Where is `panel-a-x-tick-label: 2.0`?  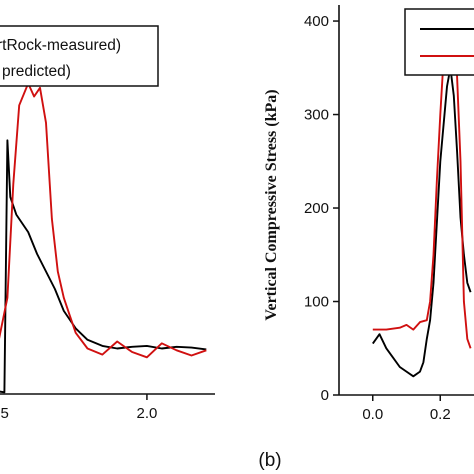
panel-a-x-tick-label: 2.0 is located at coordinates (146, 413).